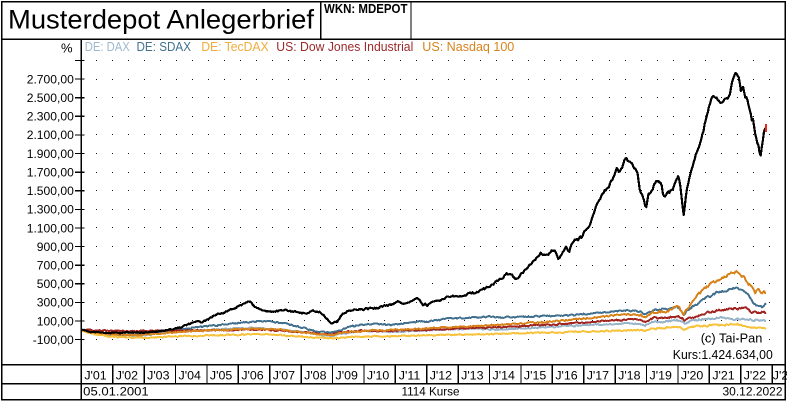  Describe the element at coordinates (629, 375) in the screenshot. I see `svg-text: J'18` at that location.